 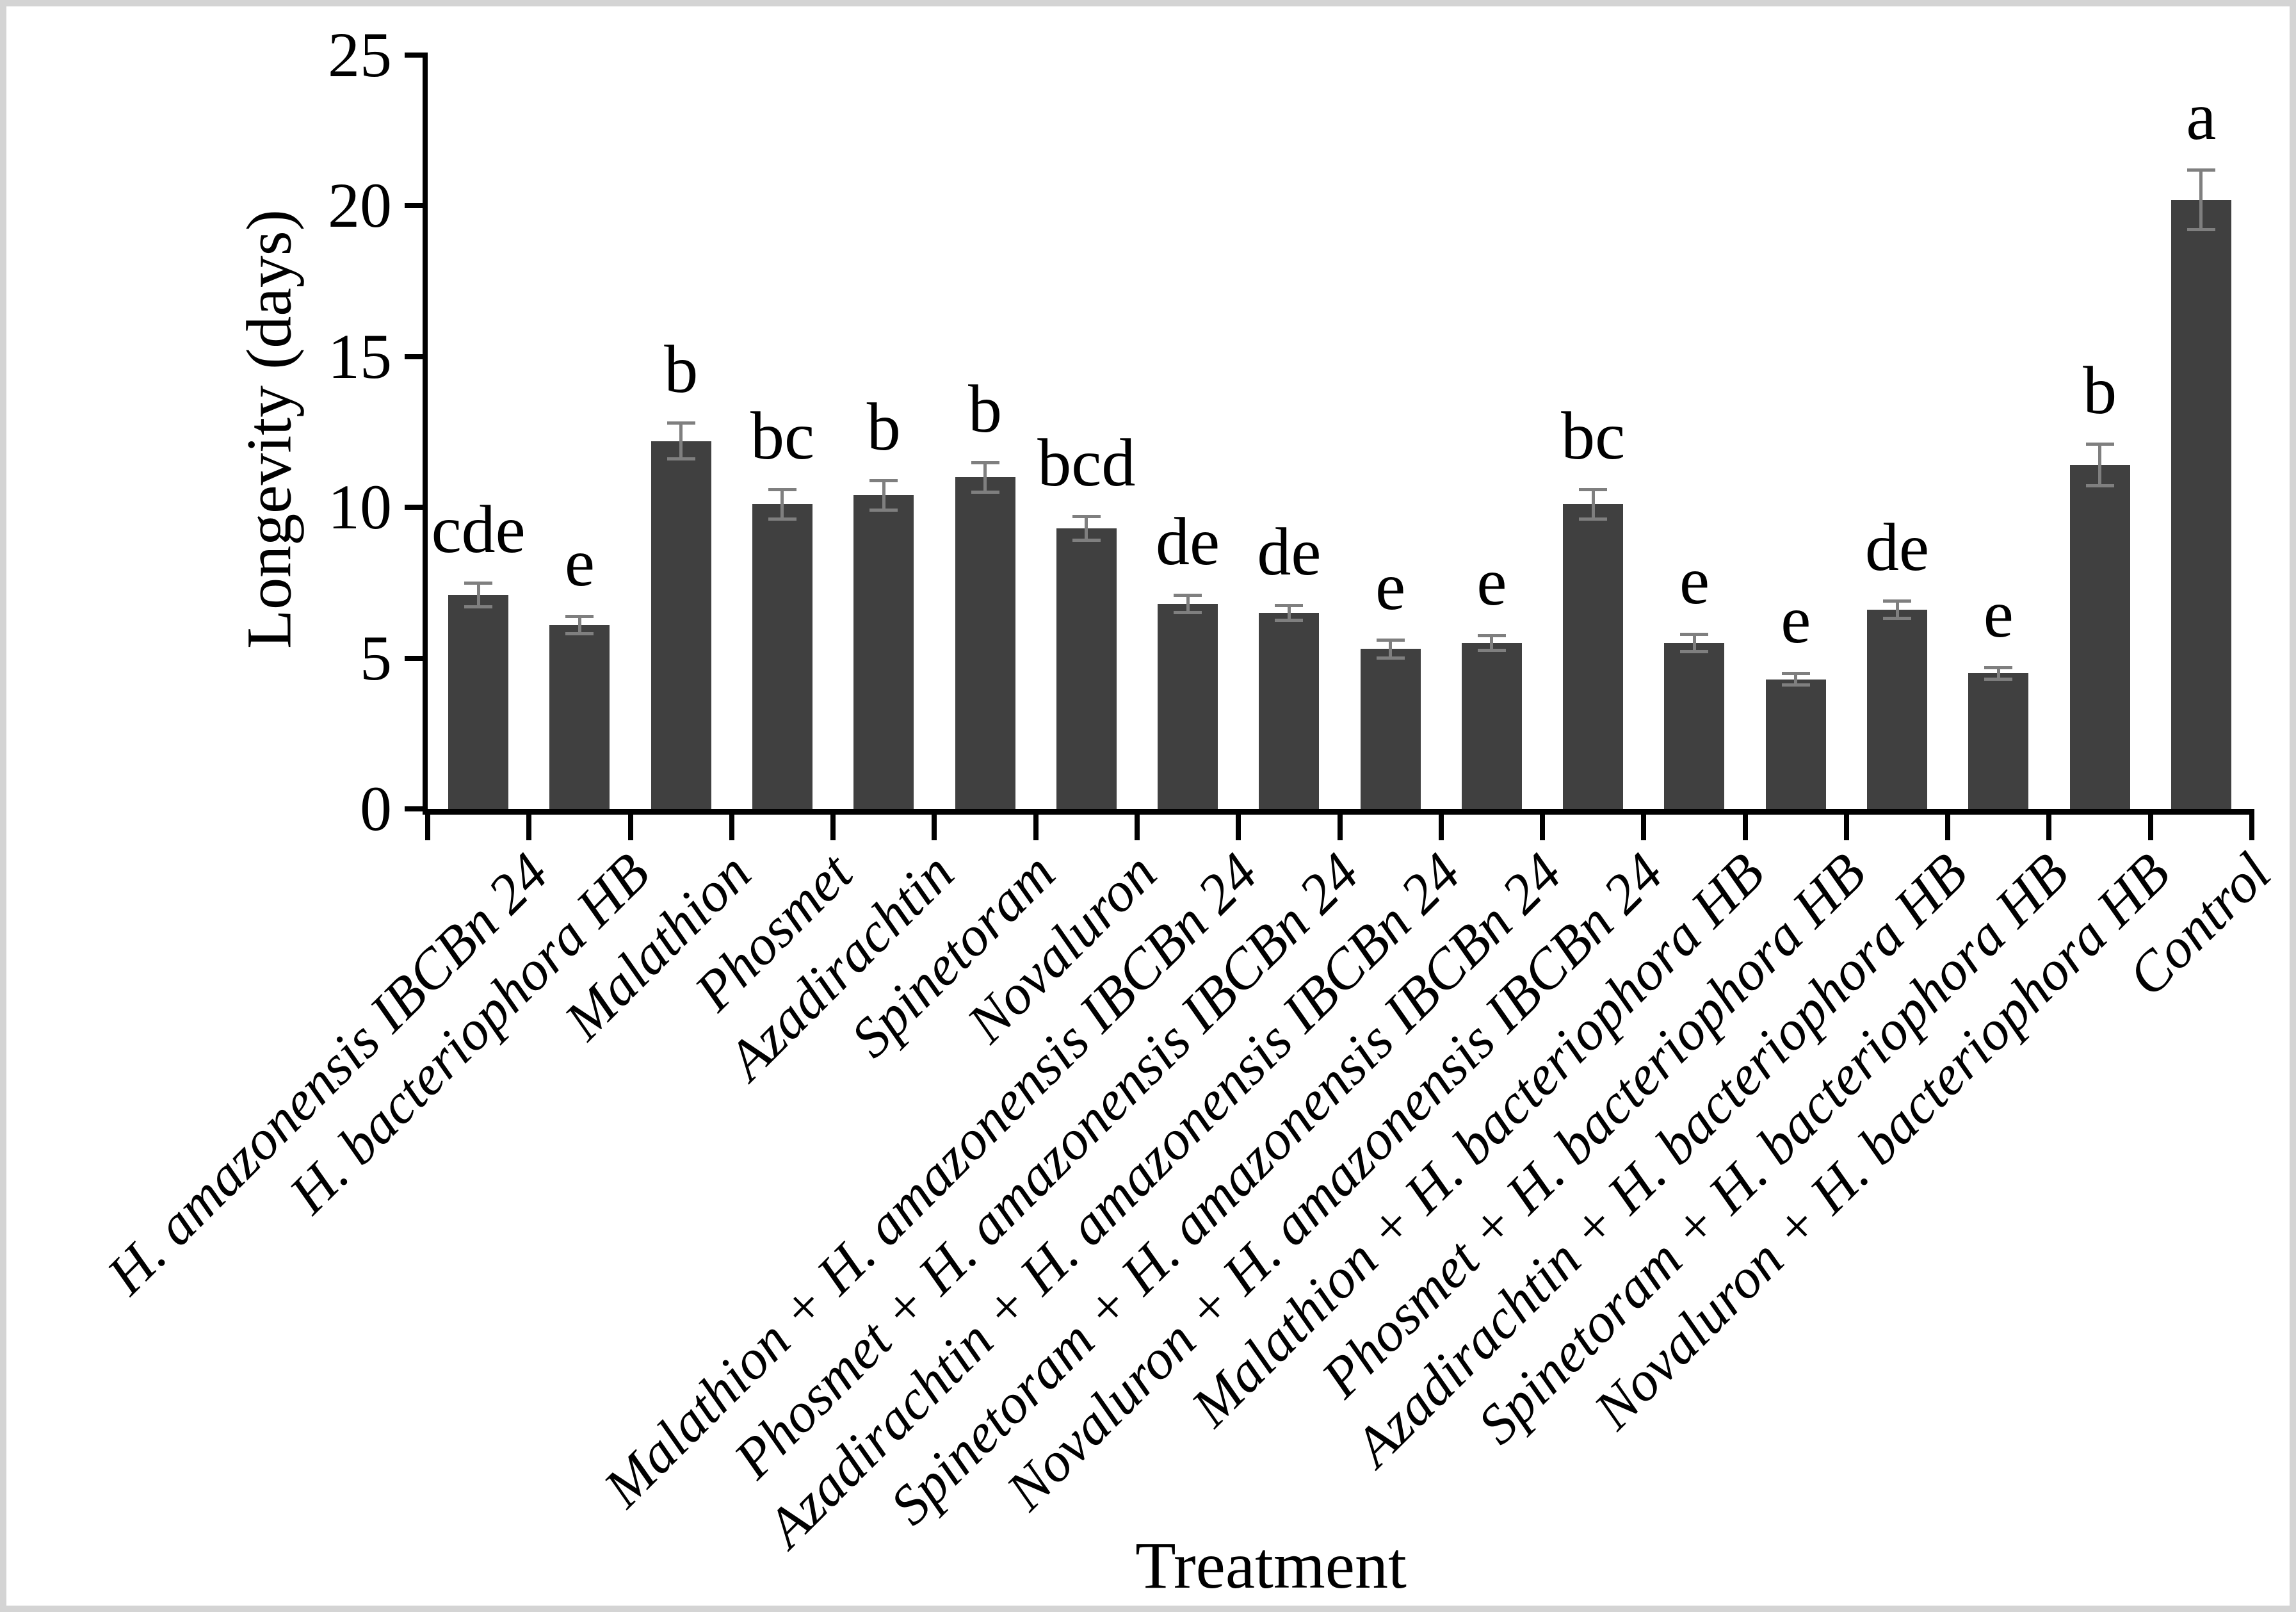 What do you see at coordinates (269, 429) in the screenshot?
I see `y-axis-title-text: Longevity (days)` at bounding box center [269, 429].